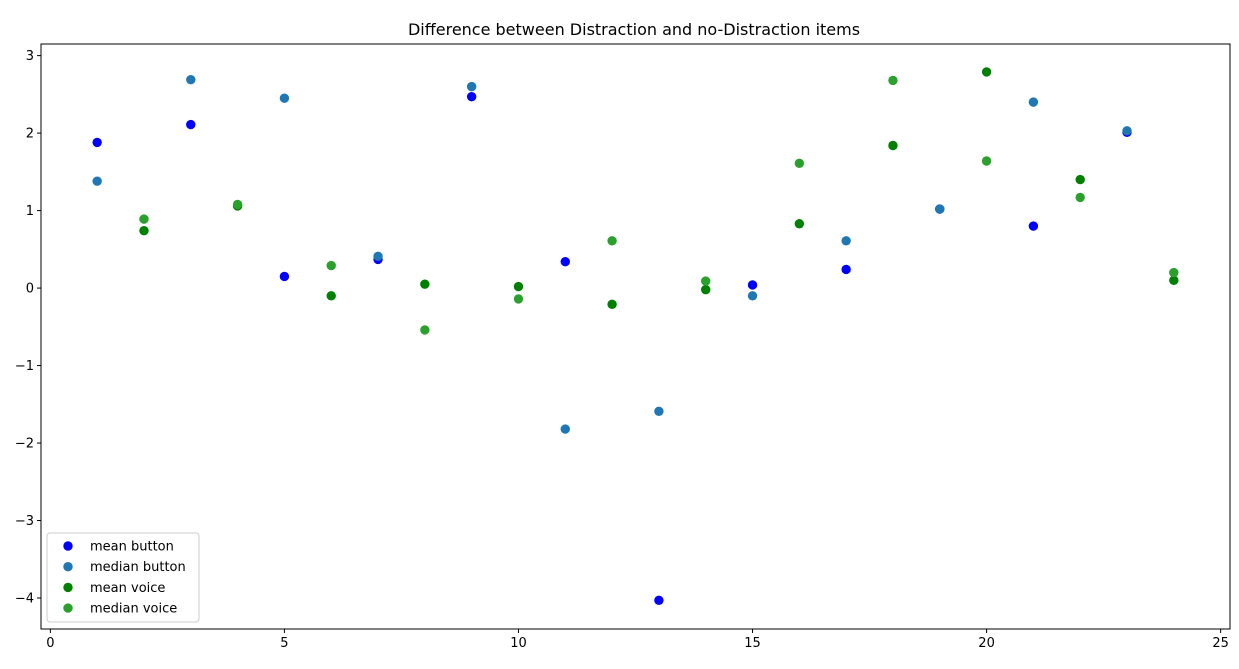 The height and width of the screenshot is (669, 1239). Describe the element at coordinates (752, 643) in the screenshot. I see `x-tick-label: 15` at that location.